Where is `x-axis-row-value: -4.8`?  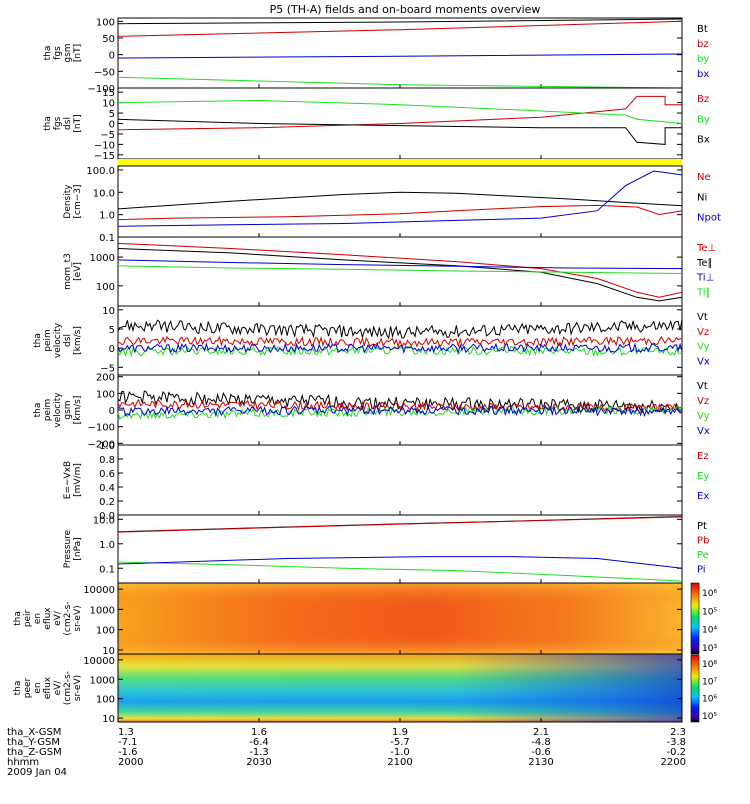 x-axis-row-value: -4.8 is located at coordinates (541, 742).